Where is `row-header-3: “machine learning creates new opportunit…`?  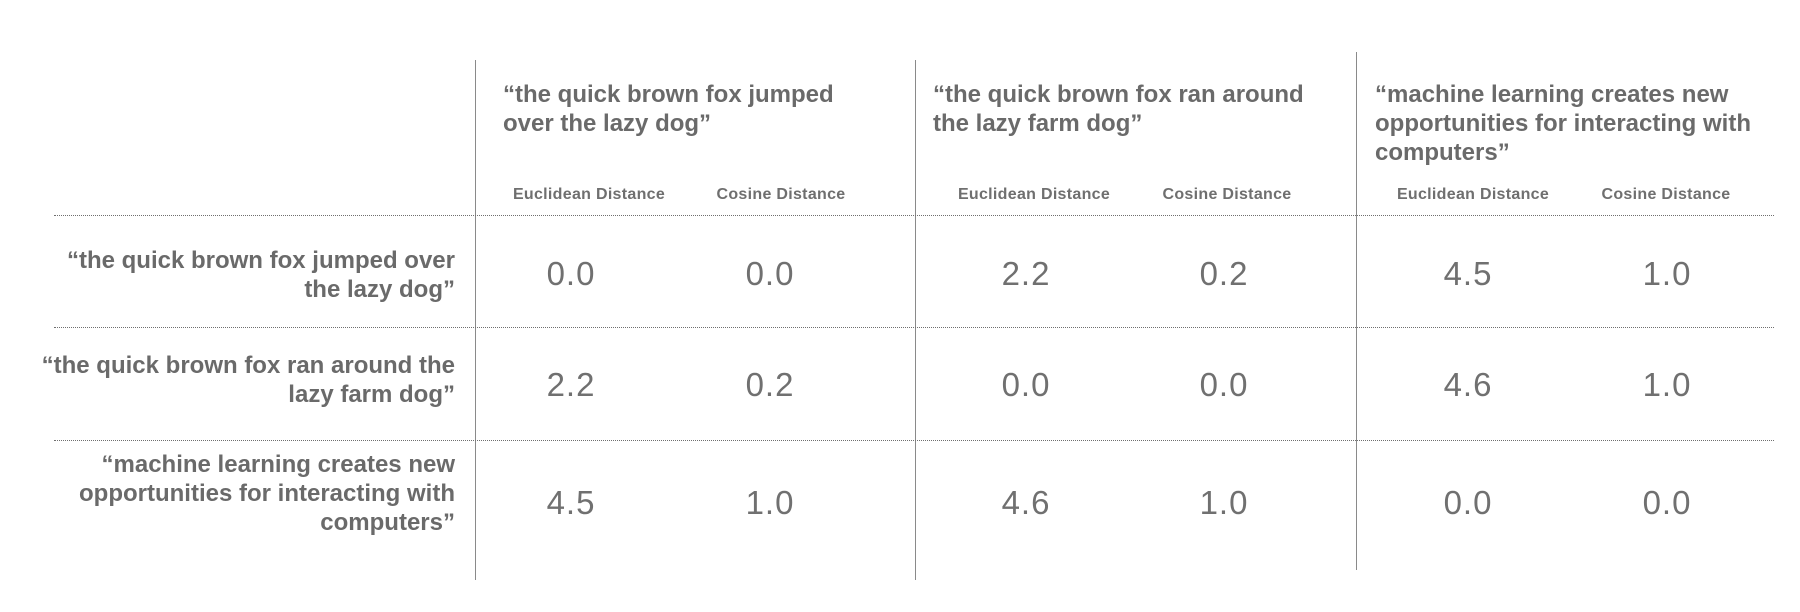
row-header-3: “machine learning creates new opportunit… is located at coordinates (267, 493).